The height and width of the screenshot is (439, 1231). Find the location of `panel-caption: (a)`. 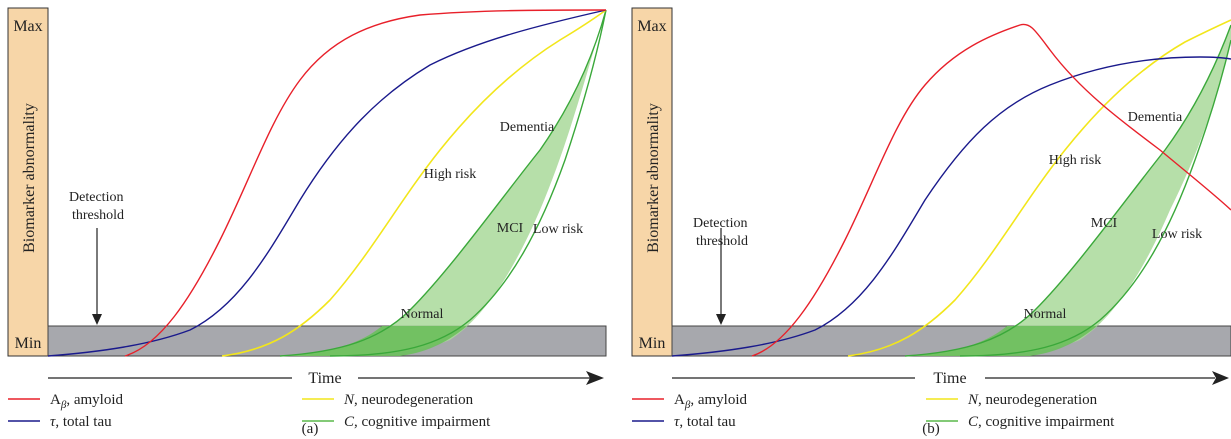

panel-caption: (a) is located at coordinates (310, 429).